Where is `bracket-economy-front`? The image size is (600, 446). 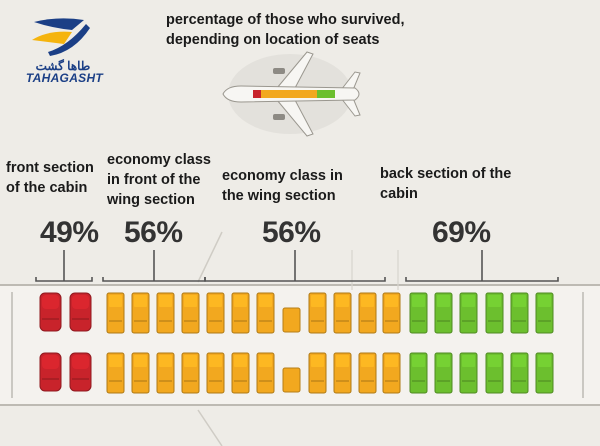 bracket-economy-front is located at coordinates (154, 266).